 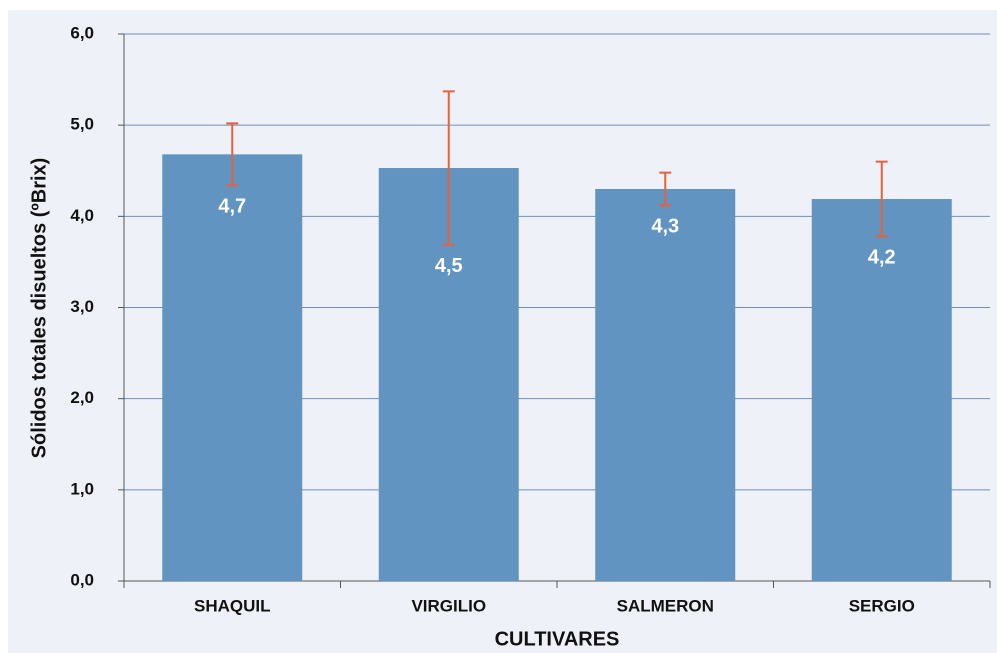 I want to click on y-tick-label: 3,0, so click(x=82, y=306).